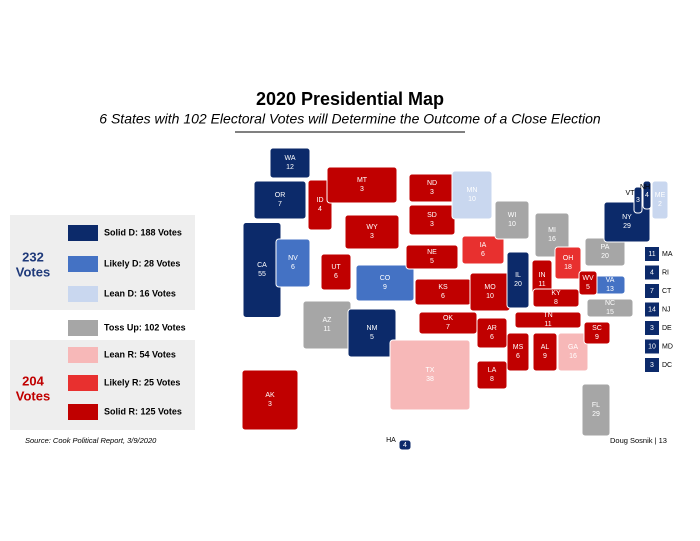 The height and width of the screenshot is (541, 700). I want to click on state-votes: 5, so click(372, 337).